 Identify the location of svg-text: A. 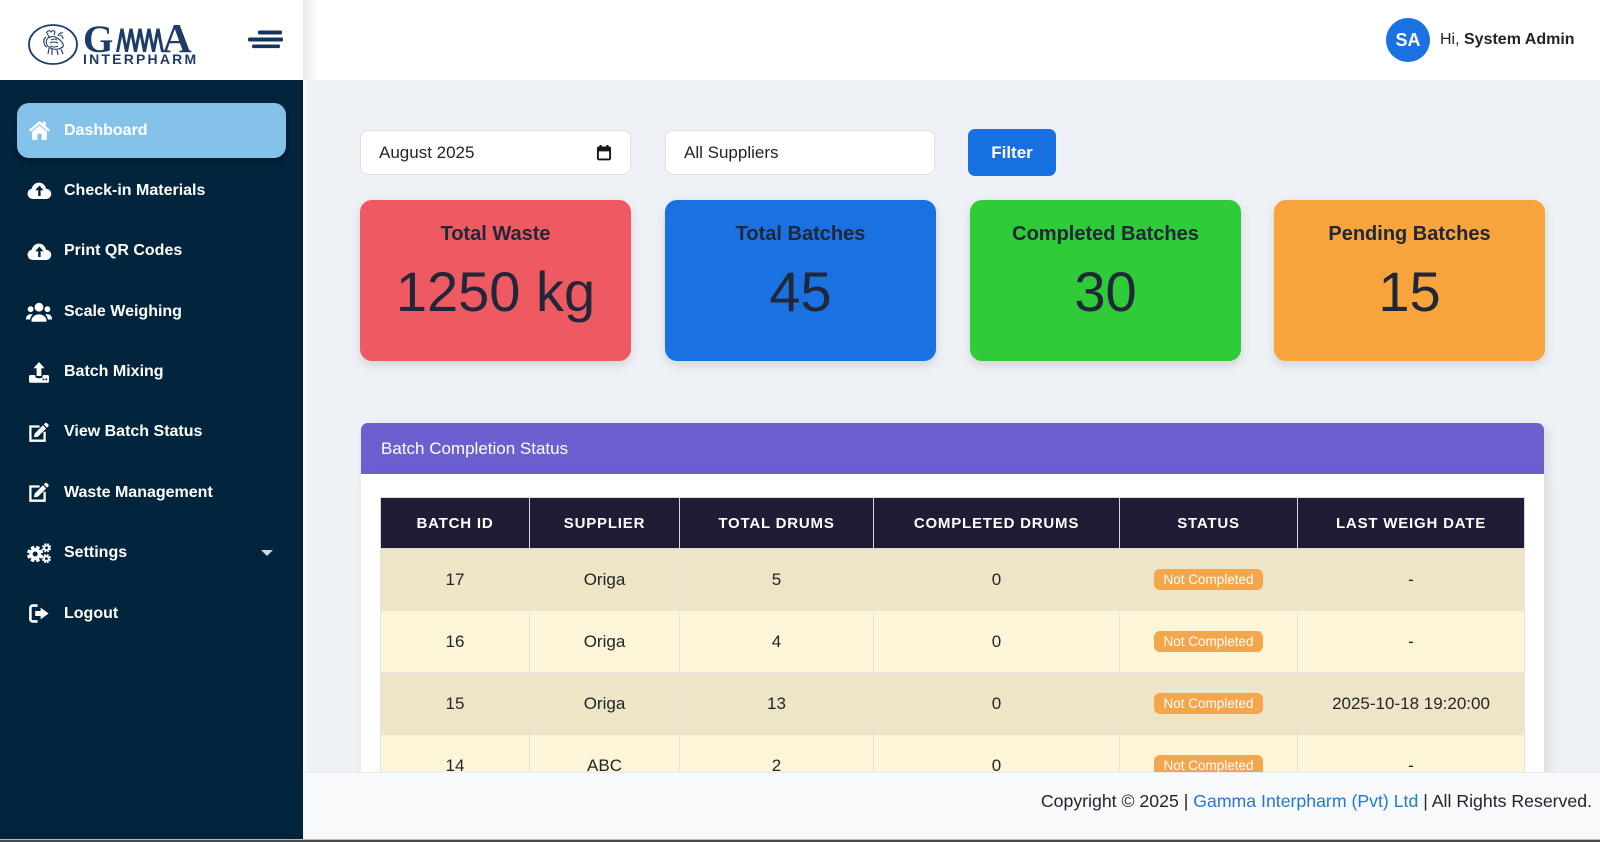
(177, 38).